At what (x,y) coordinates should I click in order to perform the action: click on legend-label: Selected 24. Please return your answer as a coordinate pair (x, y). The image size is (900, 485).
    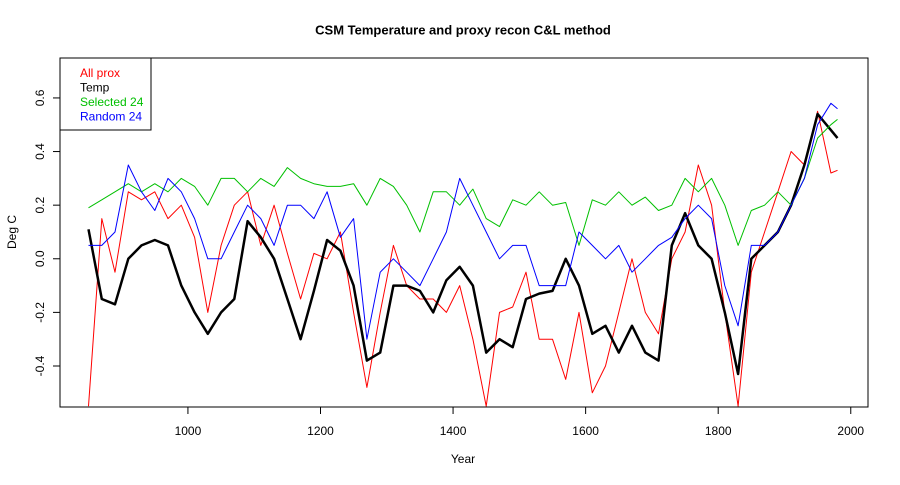
    Looking at the image, I should click on (112, 102).